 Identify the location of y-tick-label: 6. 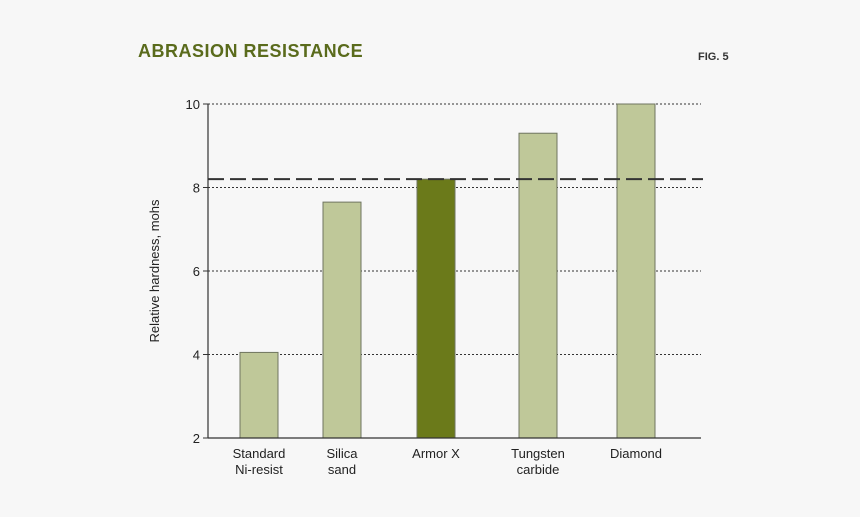
(196, 271).